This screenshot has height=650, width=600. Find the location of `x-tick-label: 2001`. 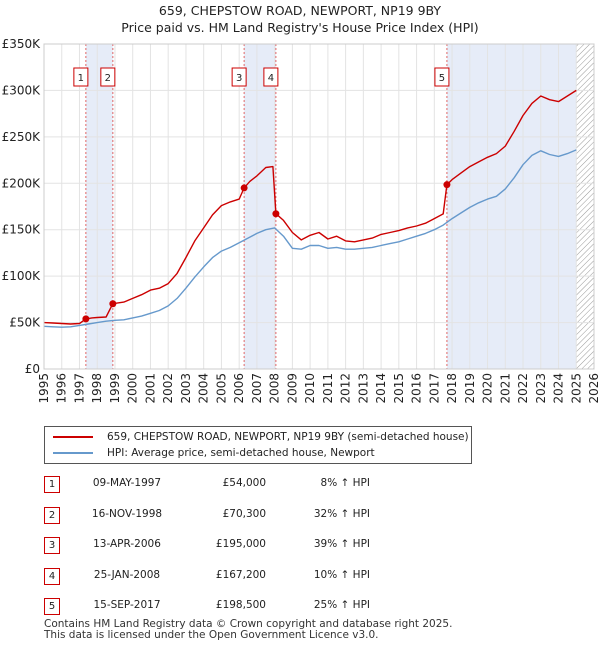

x-tick-label: 2001 is located at coordinates (150, 388).